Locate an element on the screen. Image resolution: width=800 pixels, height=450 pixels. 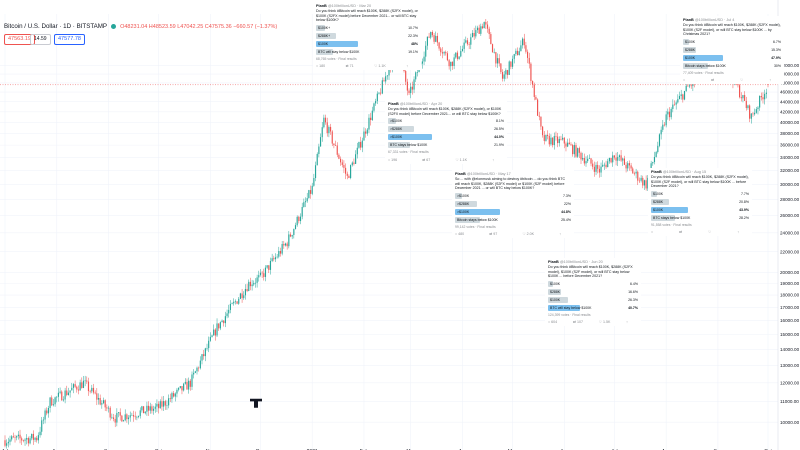
poll-author: PlanB @100trillionUSD · May 17 is located at coordinates (513, 174).